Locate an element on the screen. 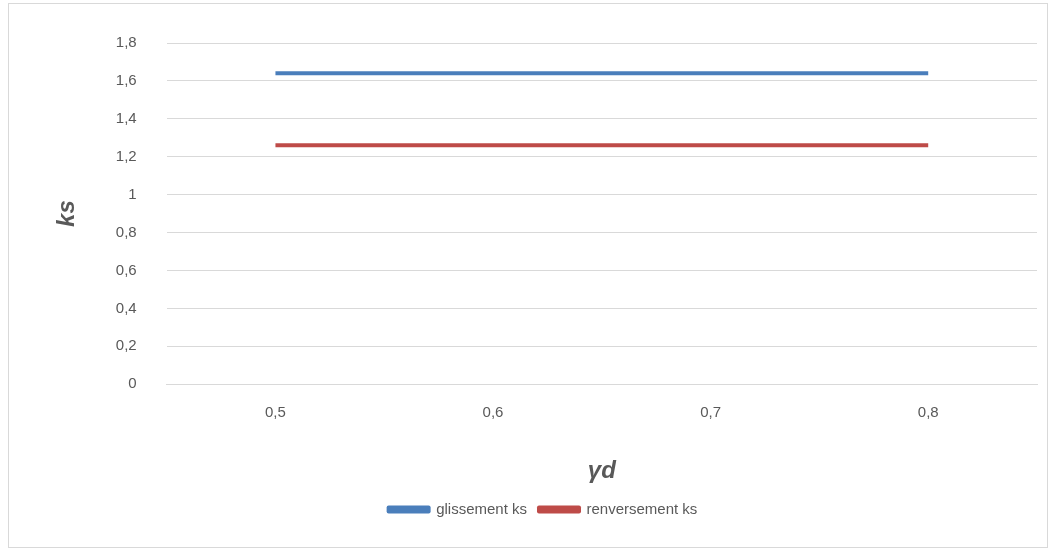  x-tick-label: 0,6 is located at coordinates (493, 412).